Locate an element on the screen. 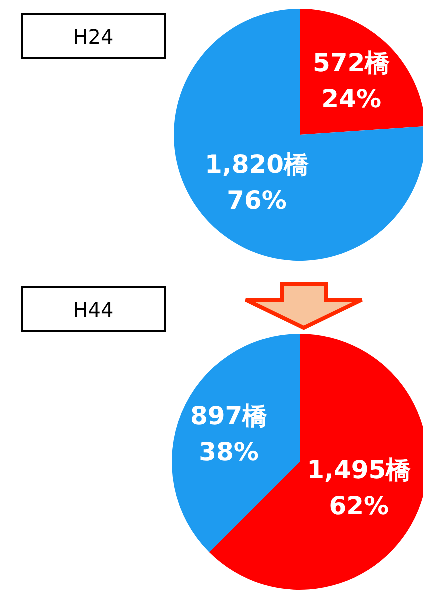  data-label: 572橋 24% is located at coordinates (352, 81).